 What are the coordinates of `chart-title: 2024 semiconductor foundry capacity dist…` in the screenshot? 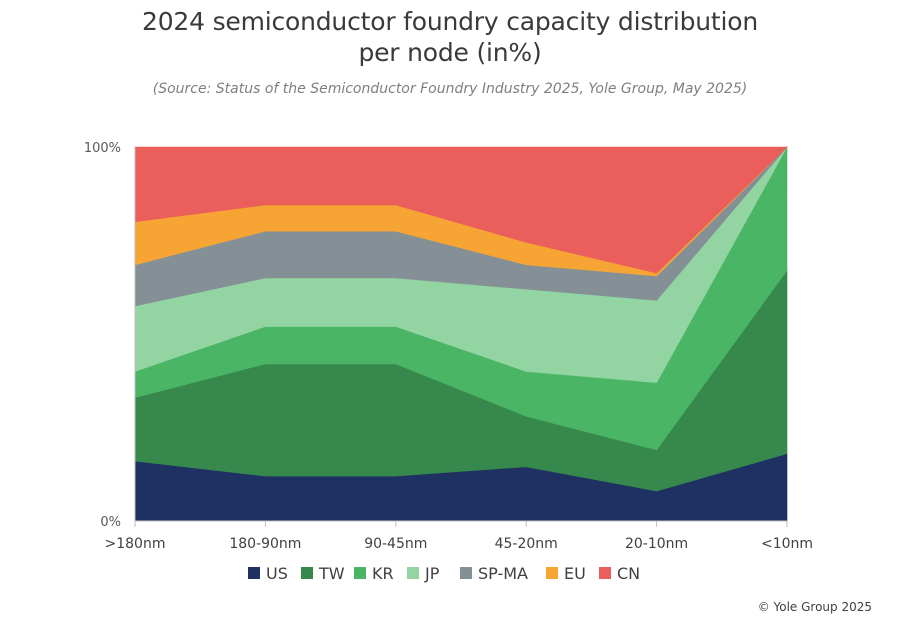 It's located at (450, 37).